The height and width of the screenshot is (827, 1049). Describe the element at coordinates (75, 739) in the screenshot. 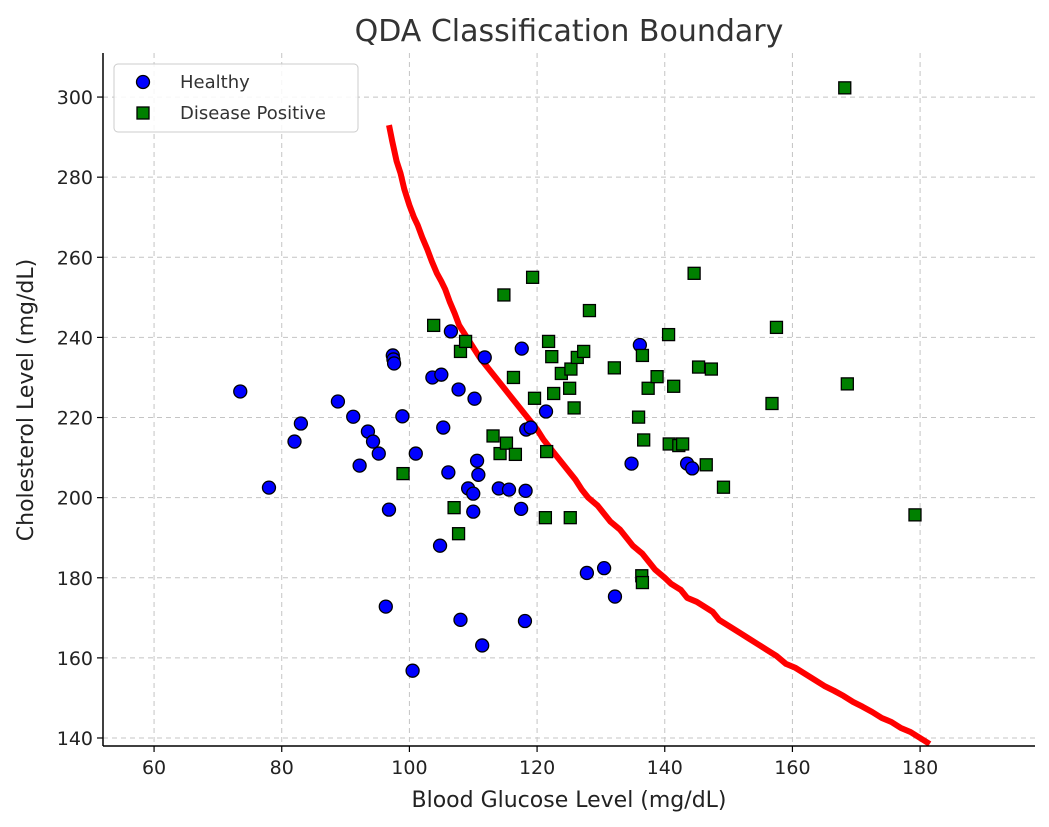

I see `y-tick-label: 140` at that location.